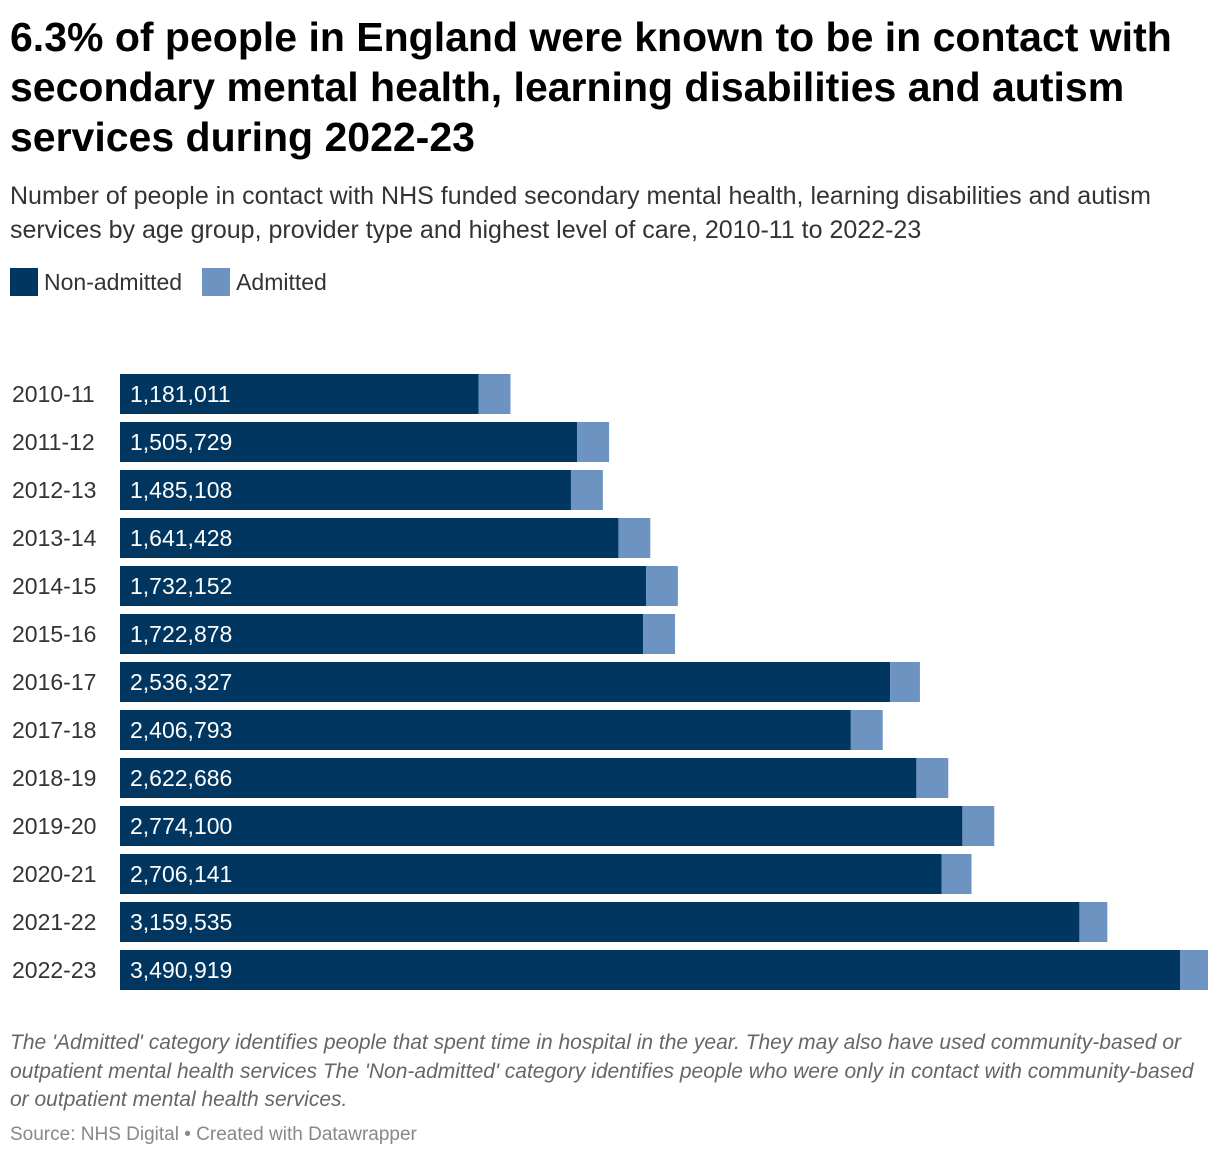  I want to click on category-label: 2015-16, so click(54, 634).